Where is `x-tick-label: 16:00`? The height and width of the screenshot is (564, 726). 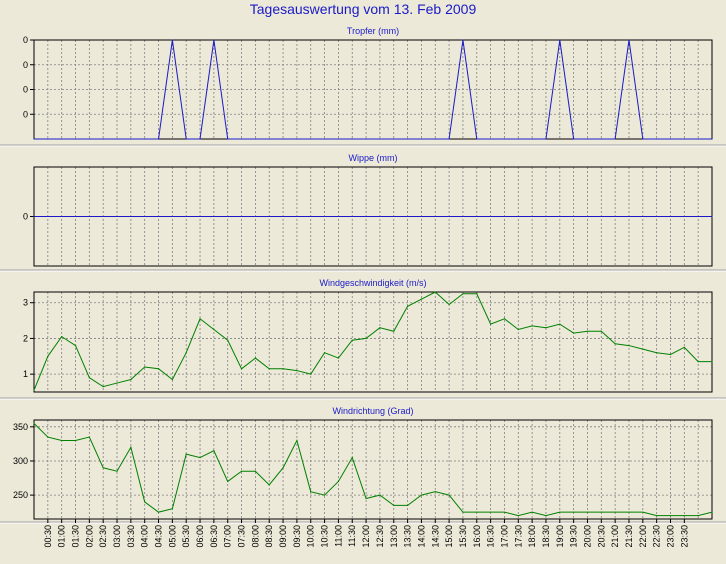 x-tick-label: 16:00 is located at coordinates (477, 536).